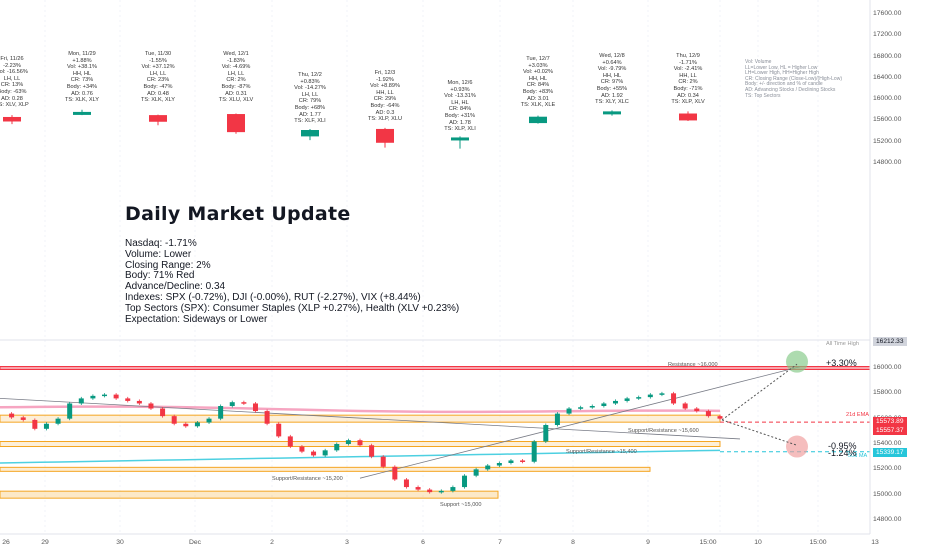 This screenshot has width=932, height=550. What do you see at coordinates (759, 392) in the screenshot?
I see `projection-up` at bounding box center [759, 392].